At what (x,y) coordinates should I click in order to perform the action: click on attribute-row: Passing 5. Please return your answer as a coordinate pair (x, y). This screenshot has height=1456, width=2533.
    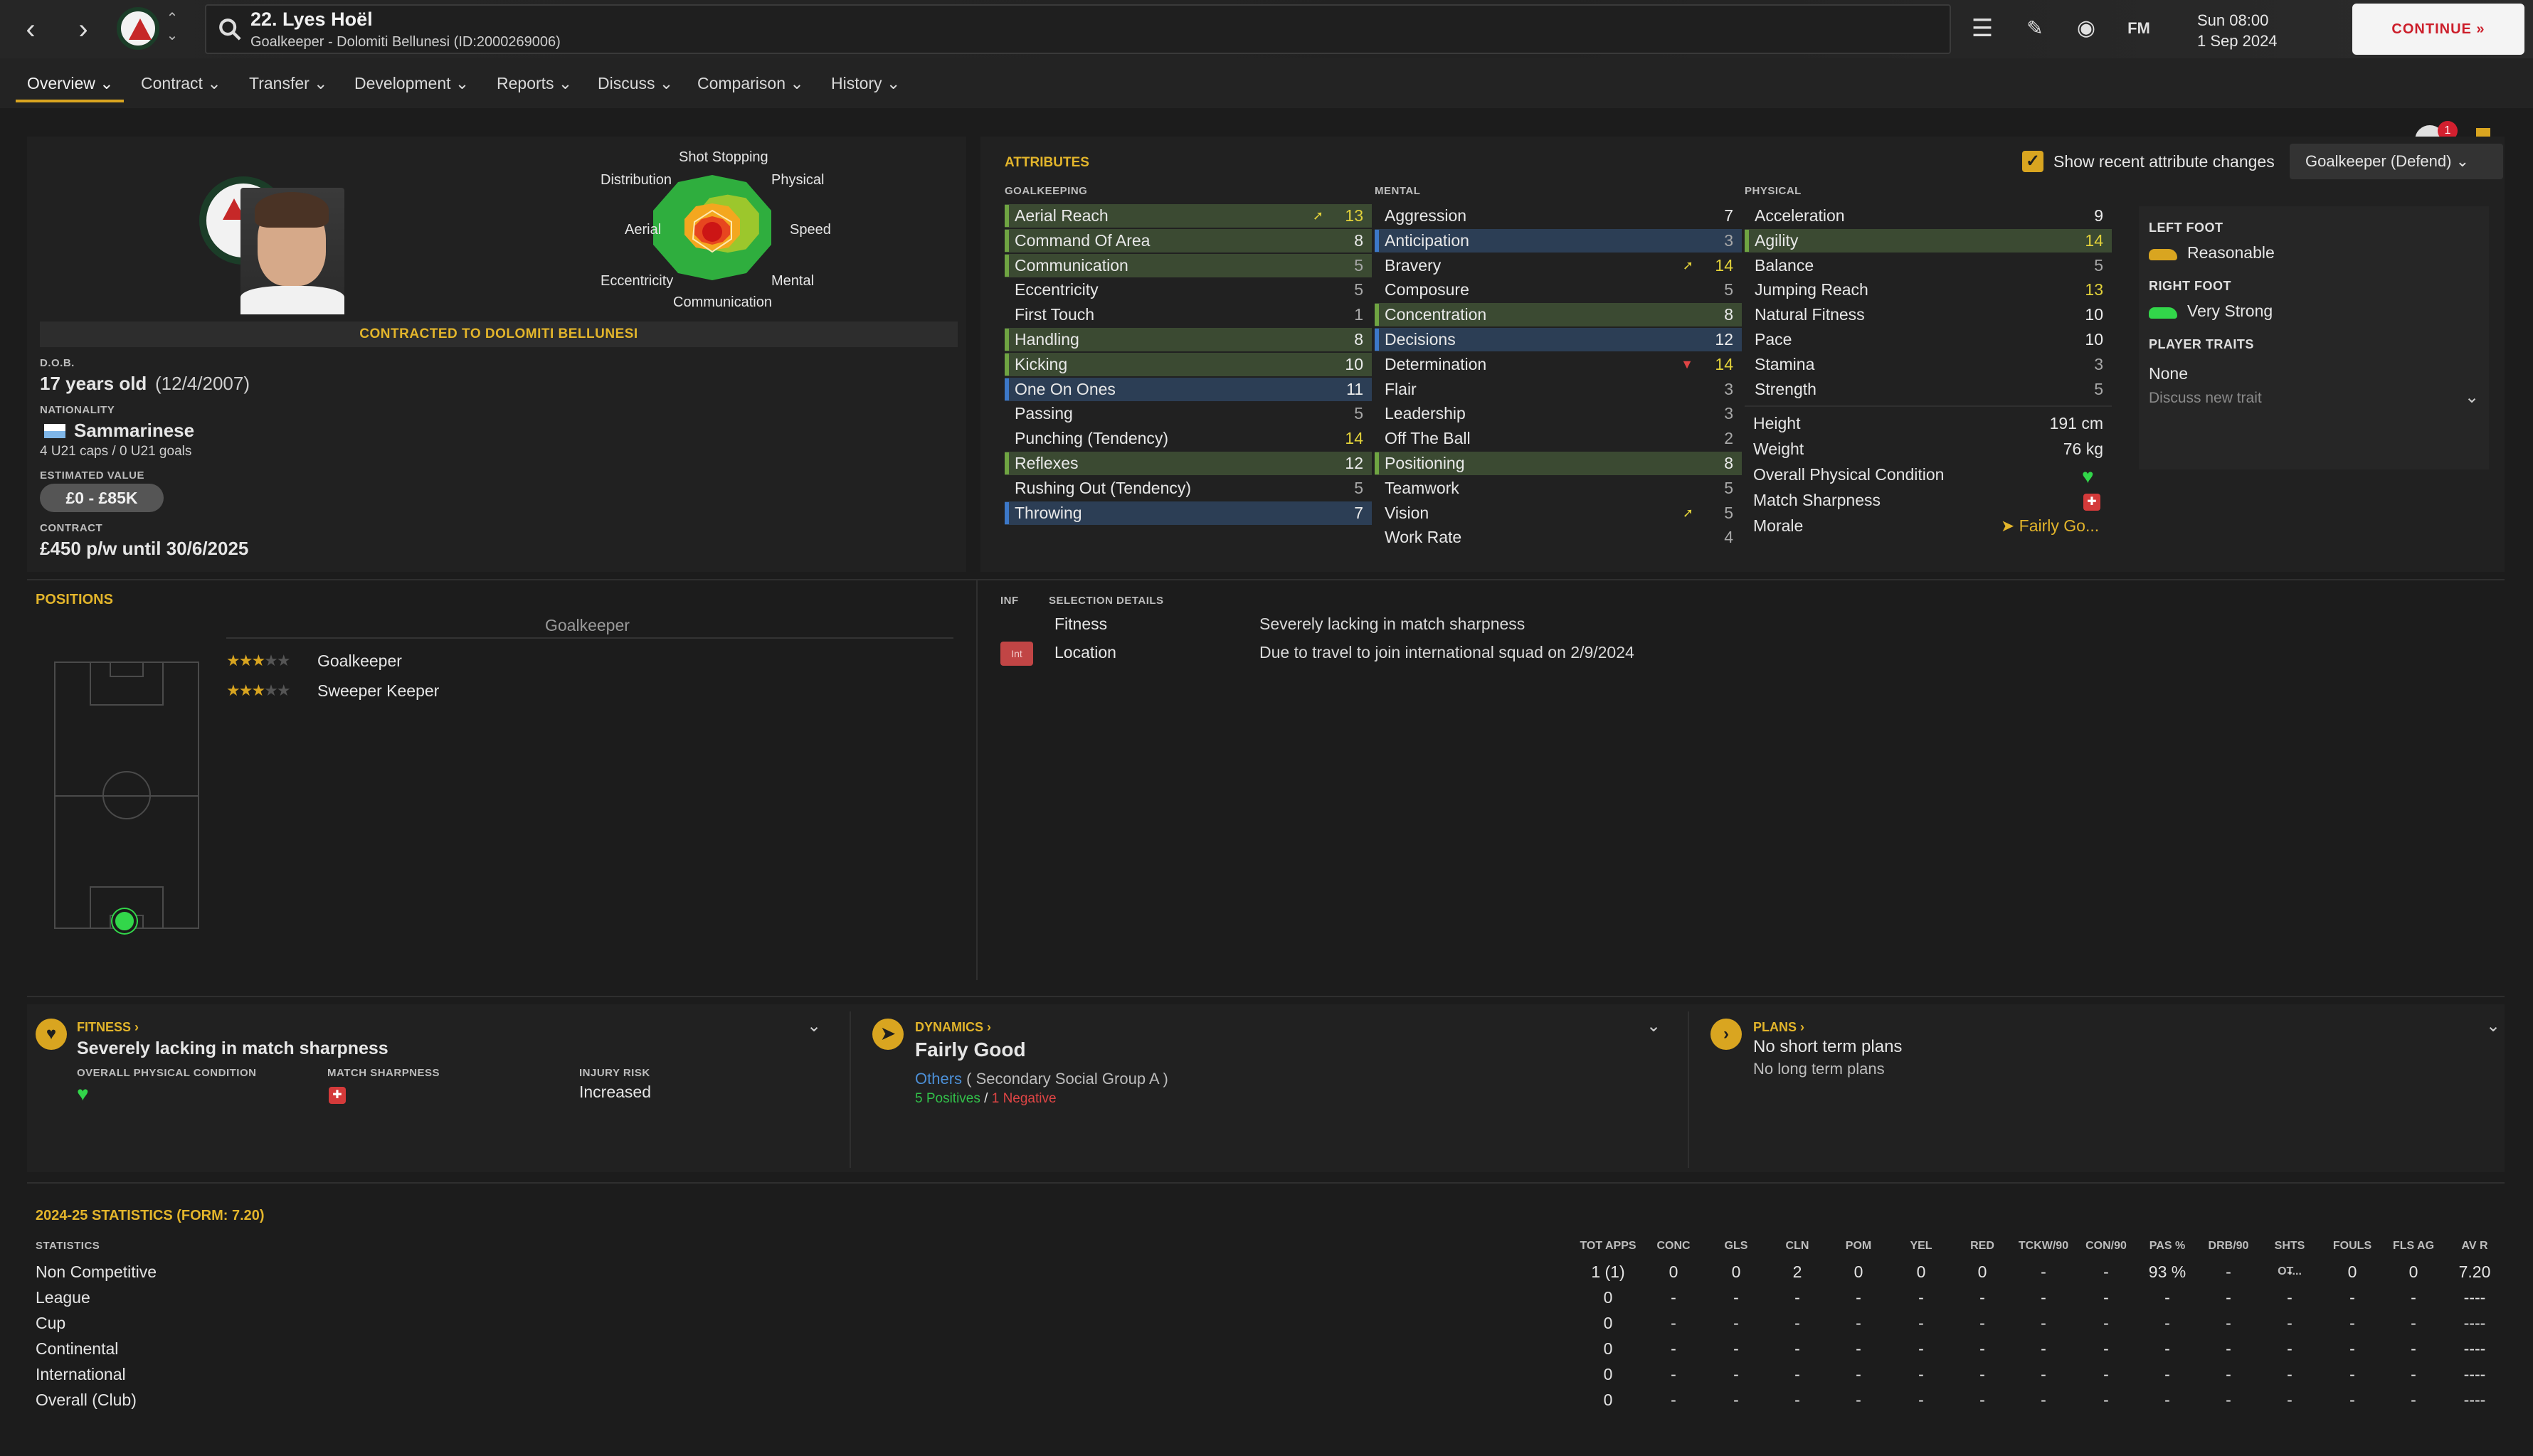
    Looking at the image, I should click on (1188, 413).